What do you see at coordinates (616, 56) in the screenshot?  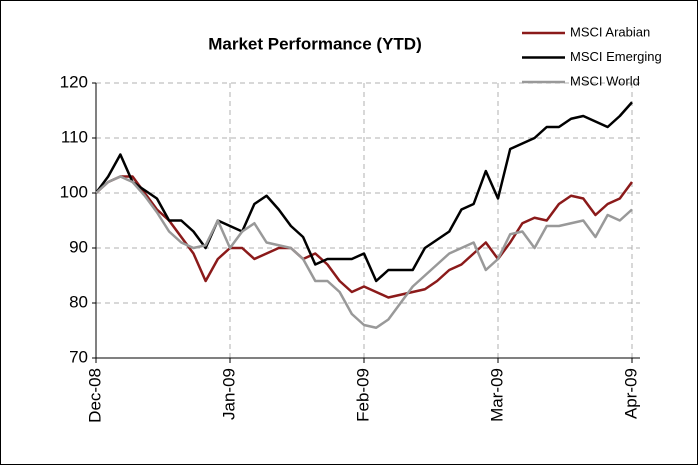 I see `legend-label: MSCI Emerging` at bounding box center [616, 56].